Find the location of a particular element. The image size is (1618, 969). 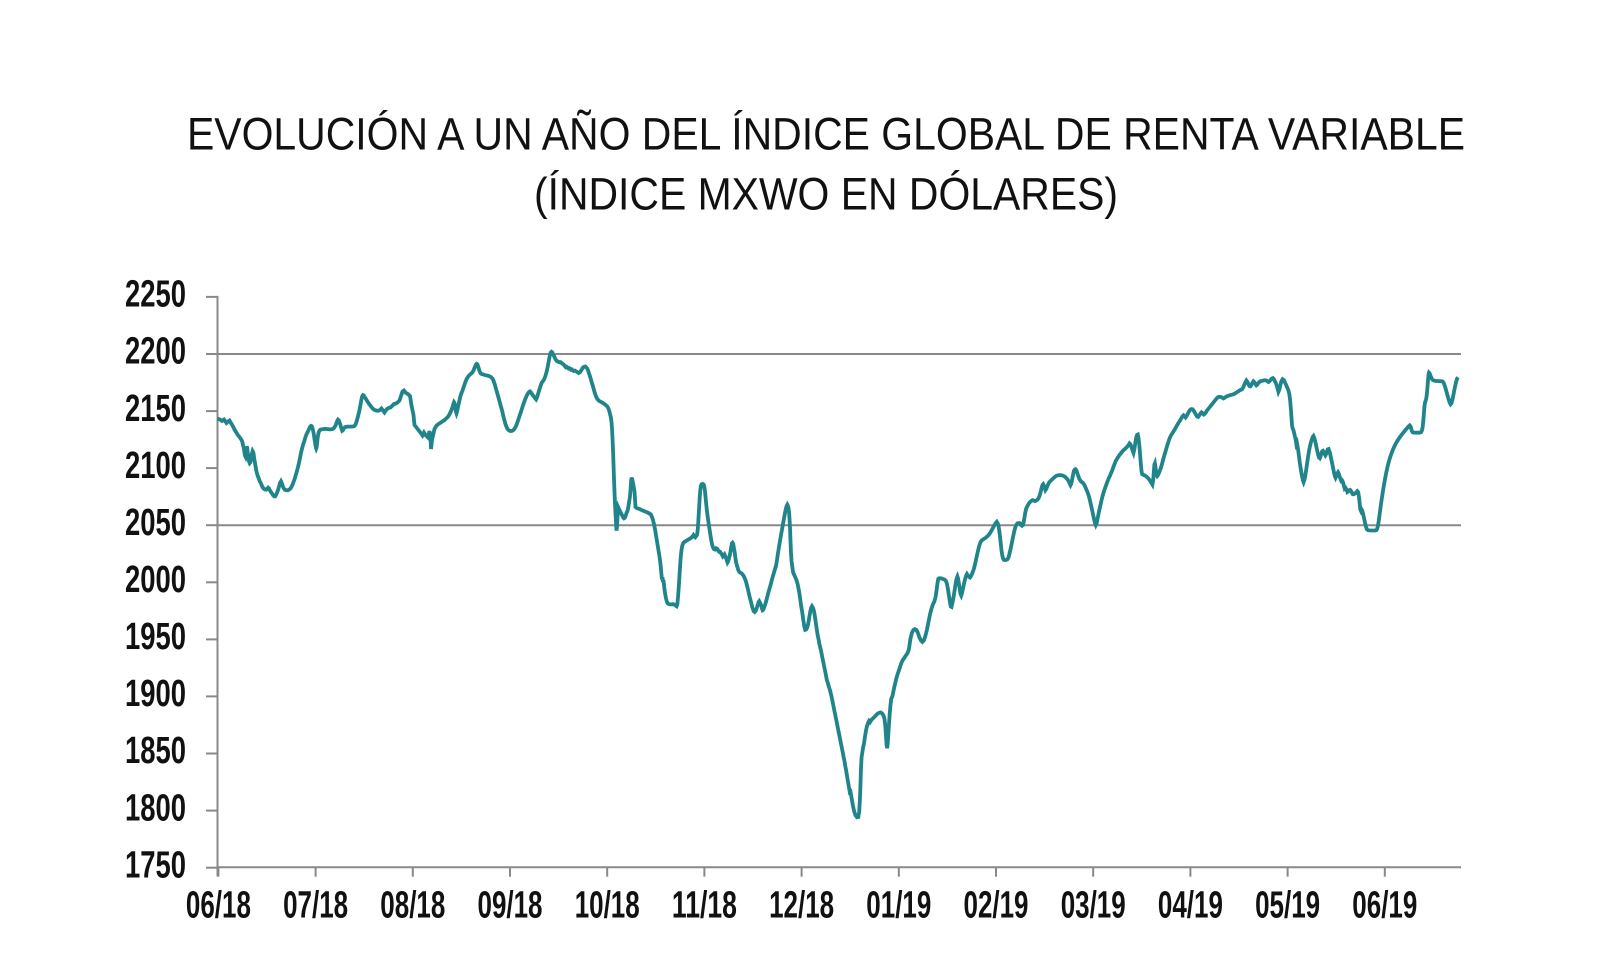

svg-text: 09/18 is located at coordinates (510, 906).